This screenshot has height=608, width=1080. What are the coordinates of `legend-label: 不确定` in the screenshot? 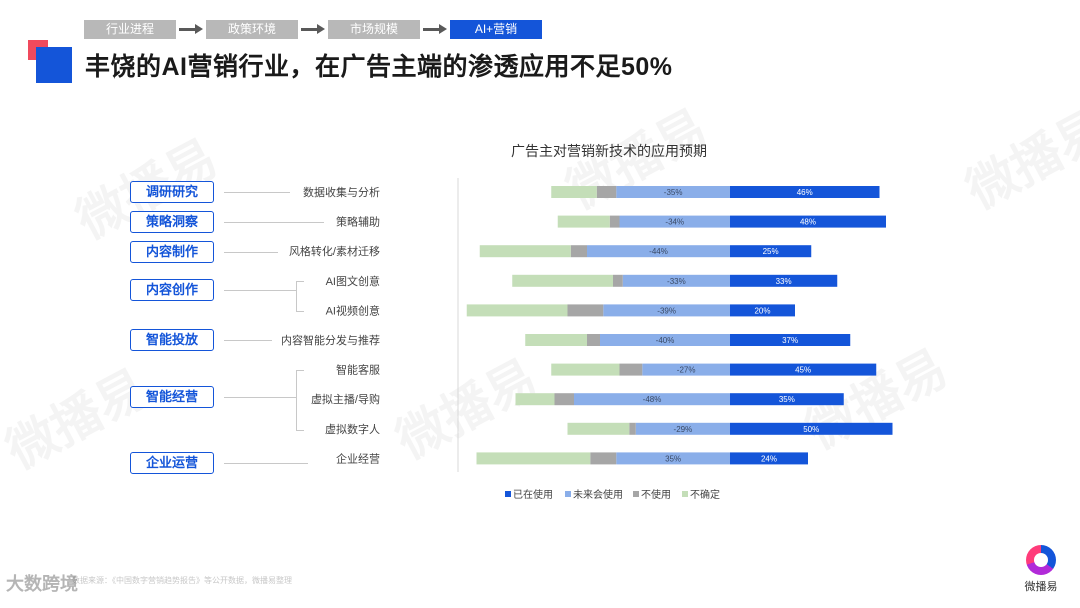 It's located at (705, 494).